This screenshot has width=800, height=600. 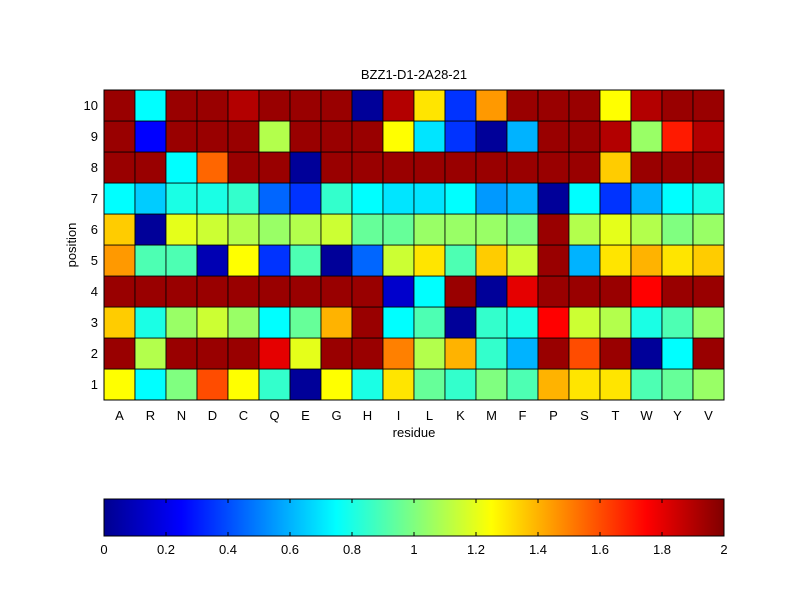 What do you see at coordinates (584, 415) in the screenshot?
I see `x-tick-label: S` at bounding box center [584, 415].